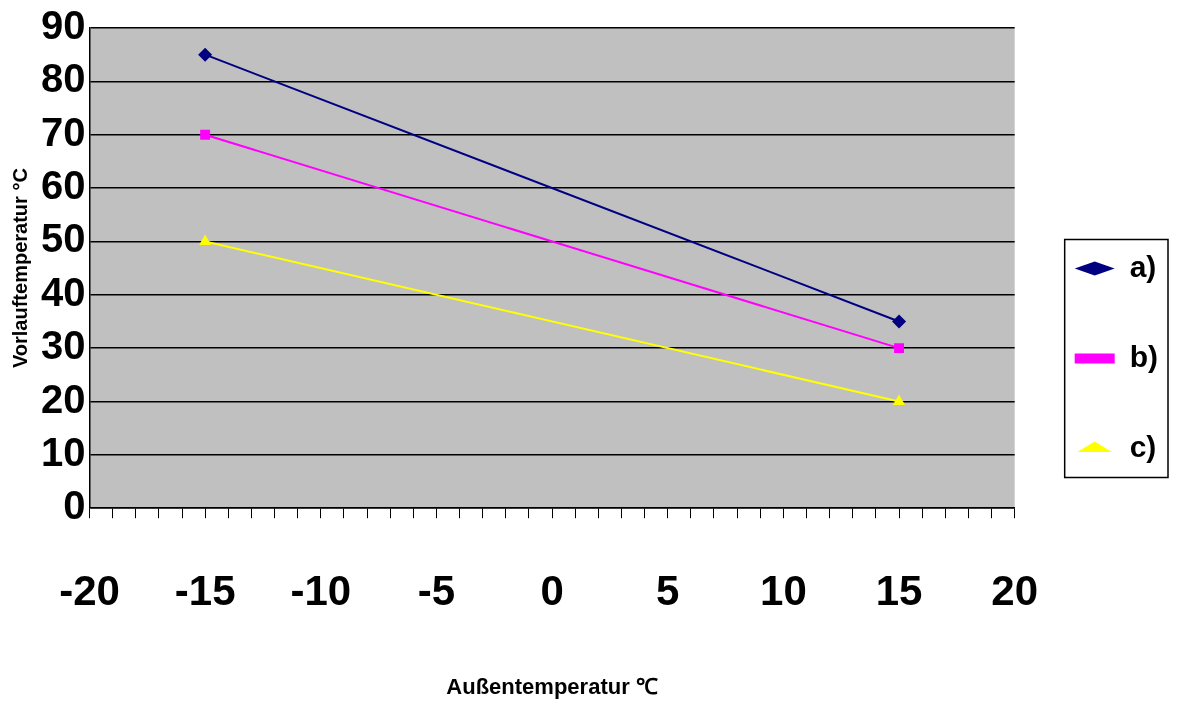 The height and width of the screenshot is (710, 1183). Describe the element at coordinates (63, 131) in the screenshot. I see `y-tick-label: 70` at that location.